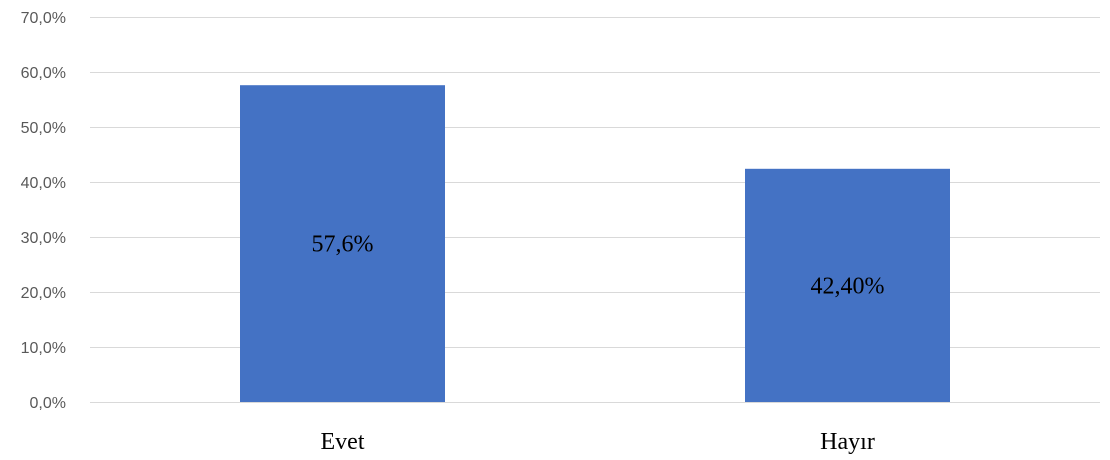 The height and width of the screenshot is (460, 1110). What do you see at coordinates (43, 348) in the screenshot?
I see `y-tick-label: 10,0%` at bounding box center [43, 348].